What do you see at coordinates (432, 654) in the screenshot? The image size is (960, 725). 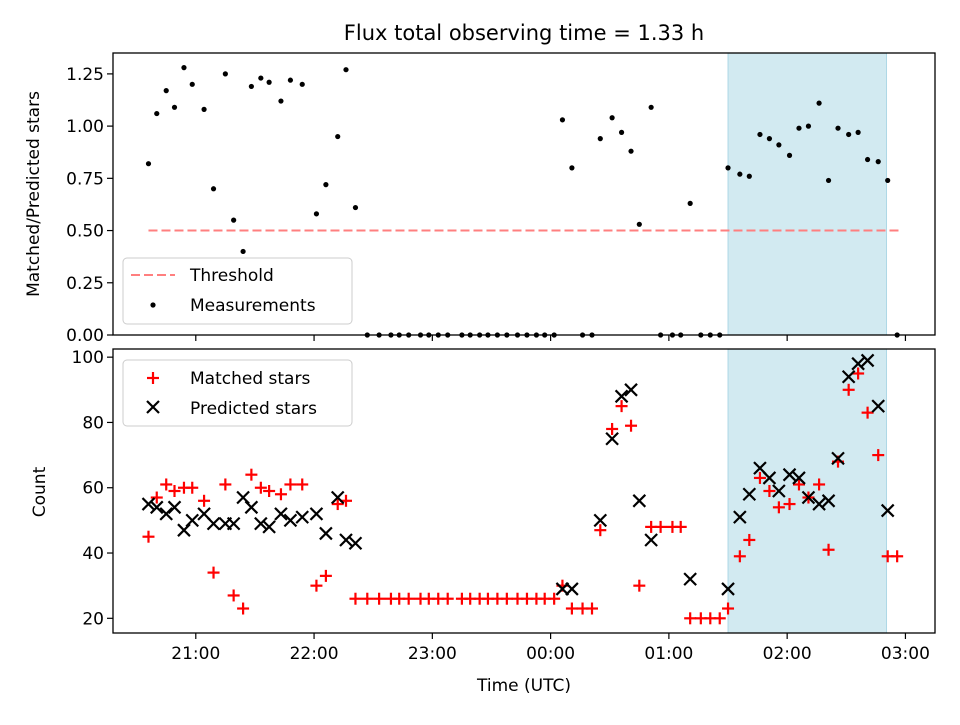 I see `x-tick-label: 23:00` at bounding box center [432, 654].